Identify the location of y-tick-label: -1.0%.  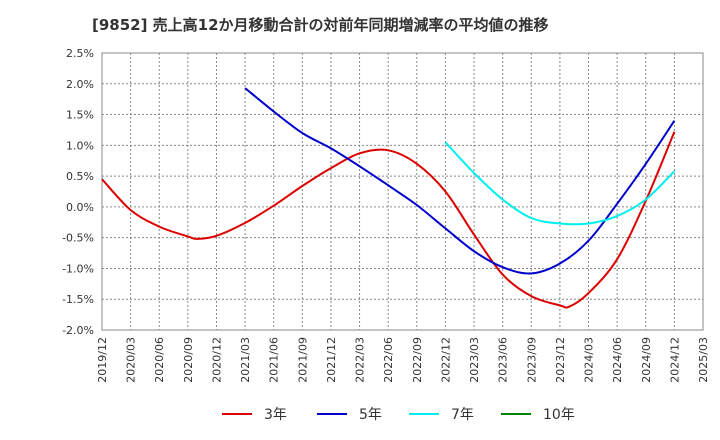
(78, 268).